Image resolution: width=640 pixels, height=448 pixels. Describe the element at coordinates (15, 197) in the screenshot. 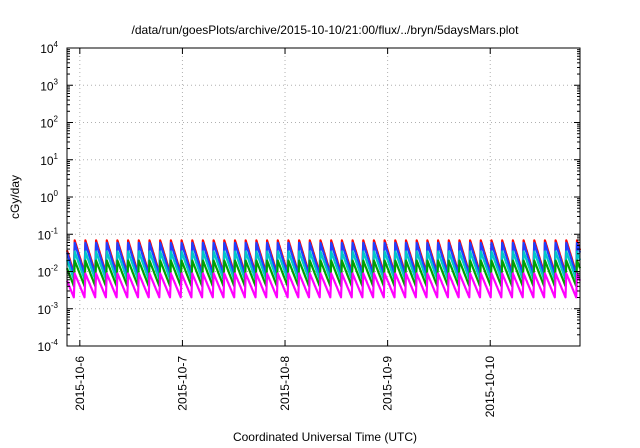

I see `y-axis-label: cGy/day` at that location.